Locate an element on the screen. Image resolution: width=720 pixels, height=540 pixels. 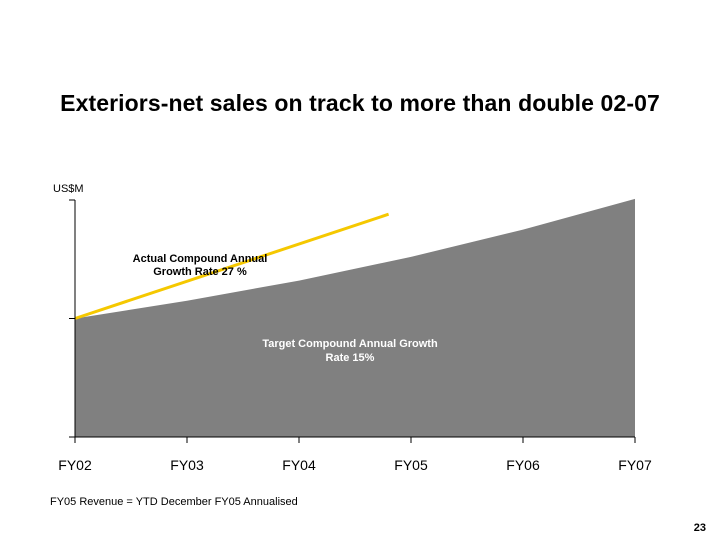
x-tick-label: FY07 is located at coordinates (635, 465).